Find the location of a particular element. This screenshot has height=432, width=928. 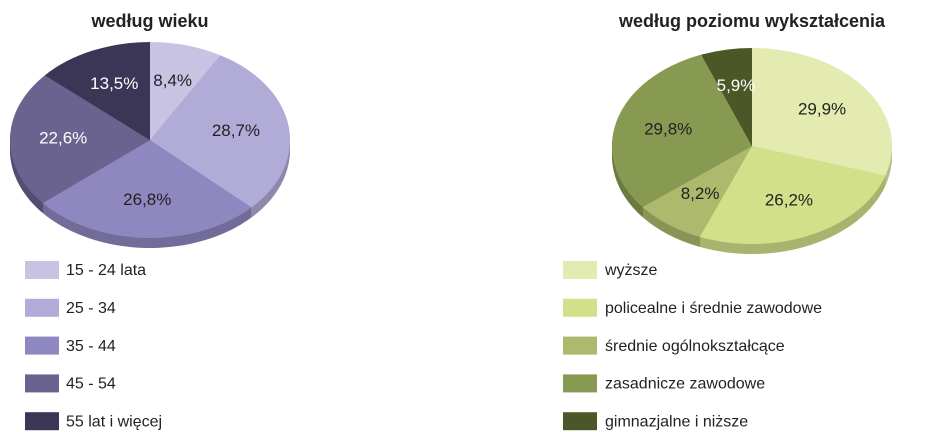

data-label: 13,5% is located at coordinates (114, 83).